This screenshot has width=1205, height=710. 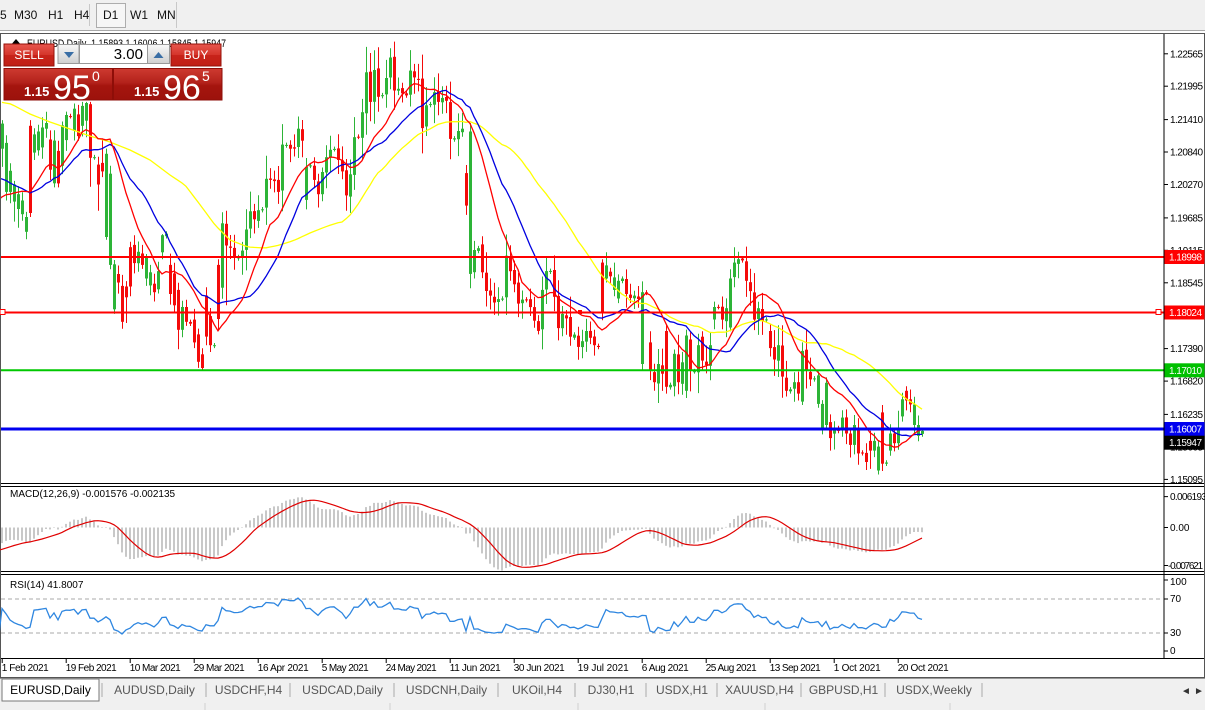 I want to click on svg-text: 1.15947, so click(x=1185, y=443).